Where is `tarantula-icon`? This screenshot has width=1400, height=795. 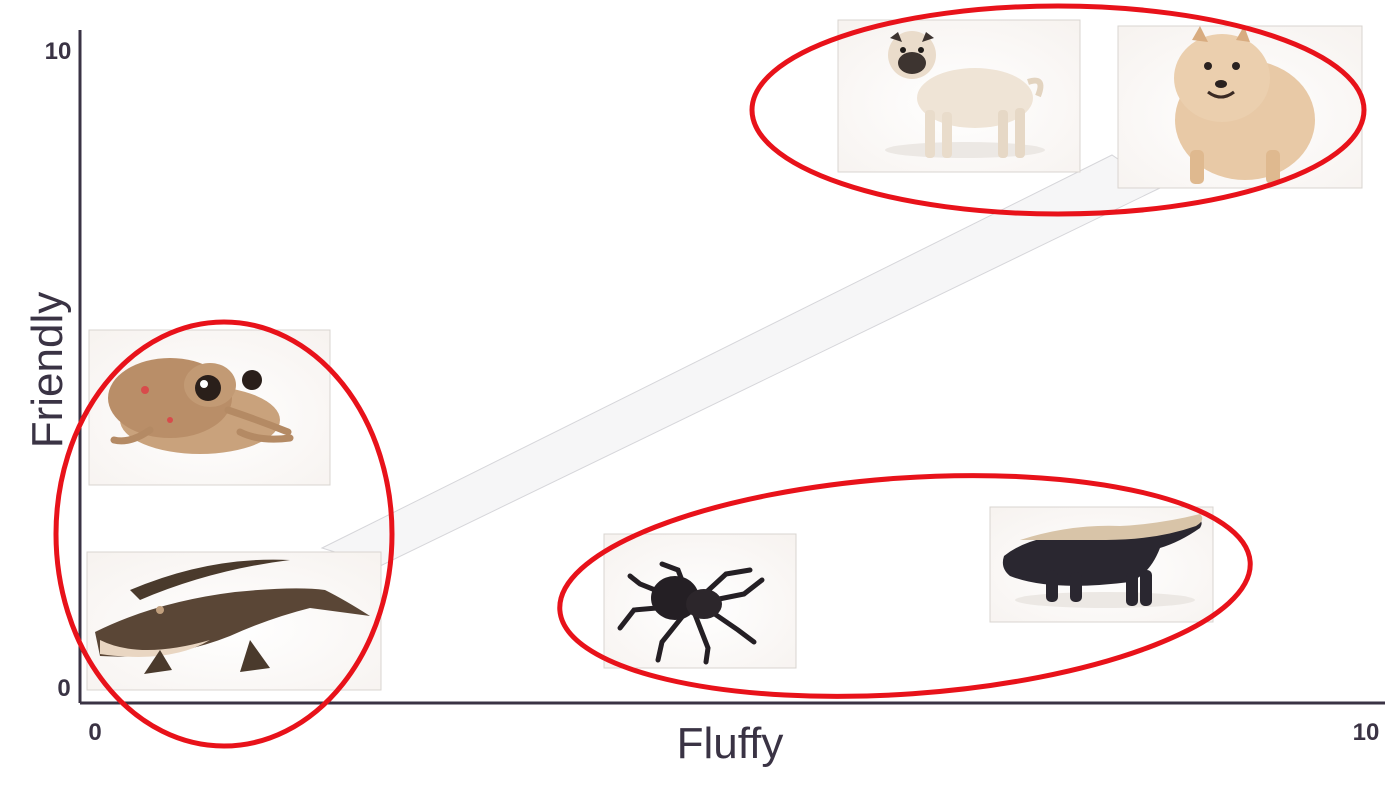
tarantula-icon is located at coordinates (700, 601).